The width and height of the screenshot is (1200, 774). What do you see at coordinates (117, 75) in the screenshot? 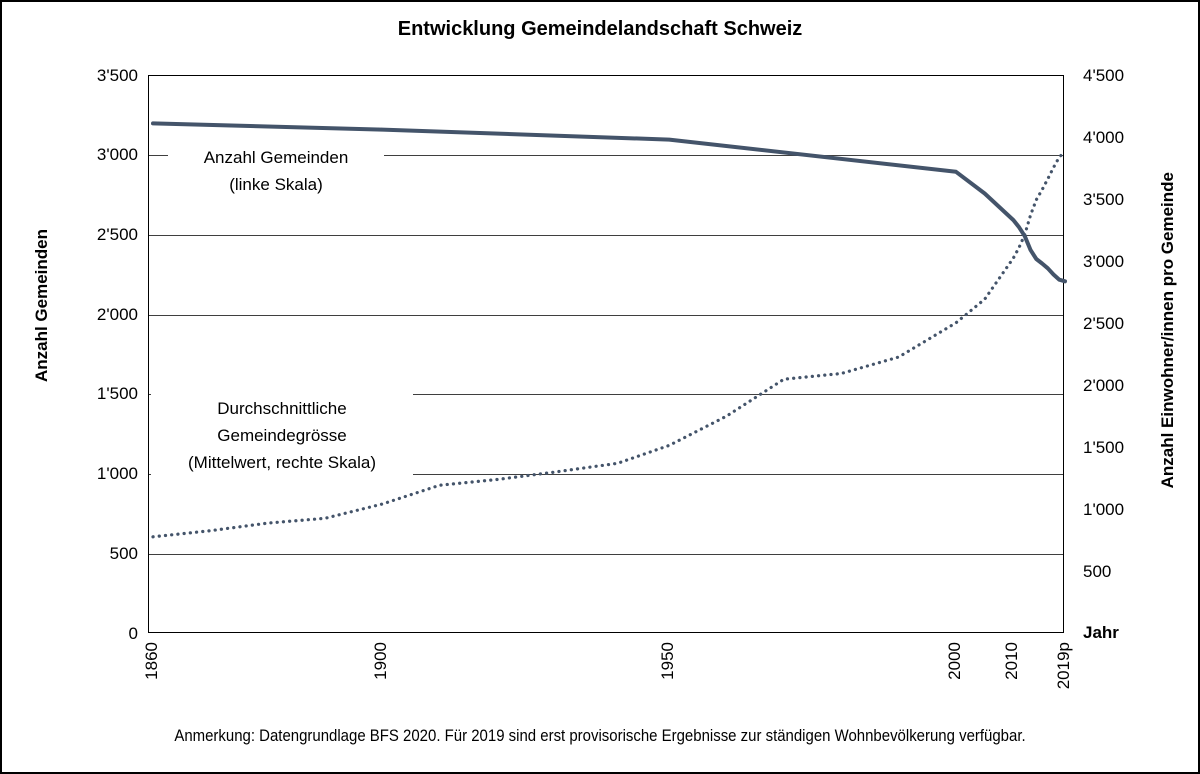
I see `y-left-tick-label: 3'500` at bounding box center [117, 75].